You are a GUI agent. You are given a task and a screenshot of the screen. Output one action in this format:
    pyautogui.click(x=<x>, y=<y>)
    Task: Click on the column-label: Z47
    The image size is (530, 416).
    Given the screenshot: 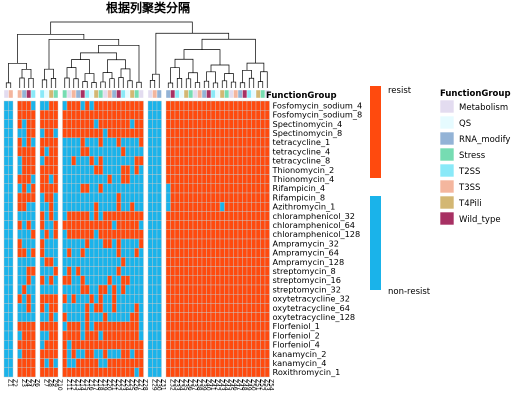 What is the action you would take?
    pyautogui.click(x=239, y=385)
    